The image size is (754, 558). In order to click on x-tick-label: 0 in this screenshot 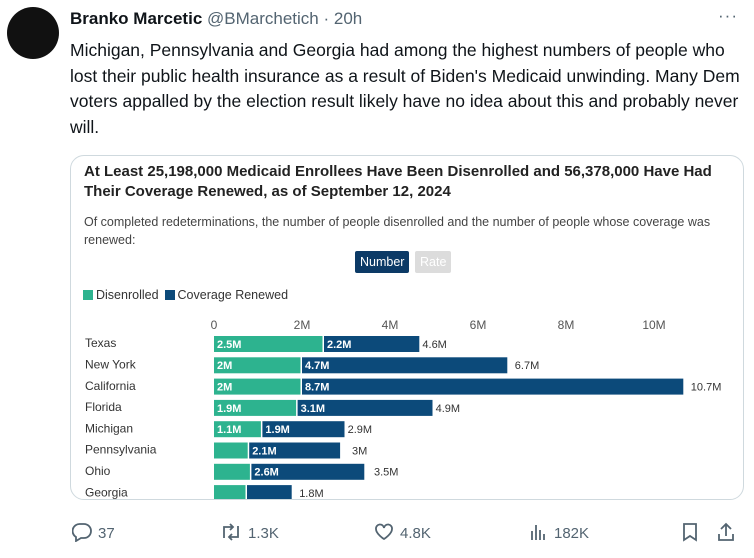, I will do `click(214, 325)`.